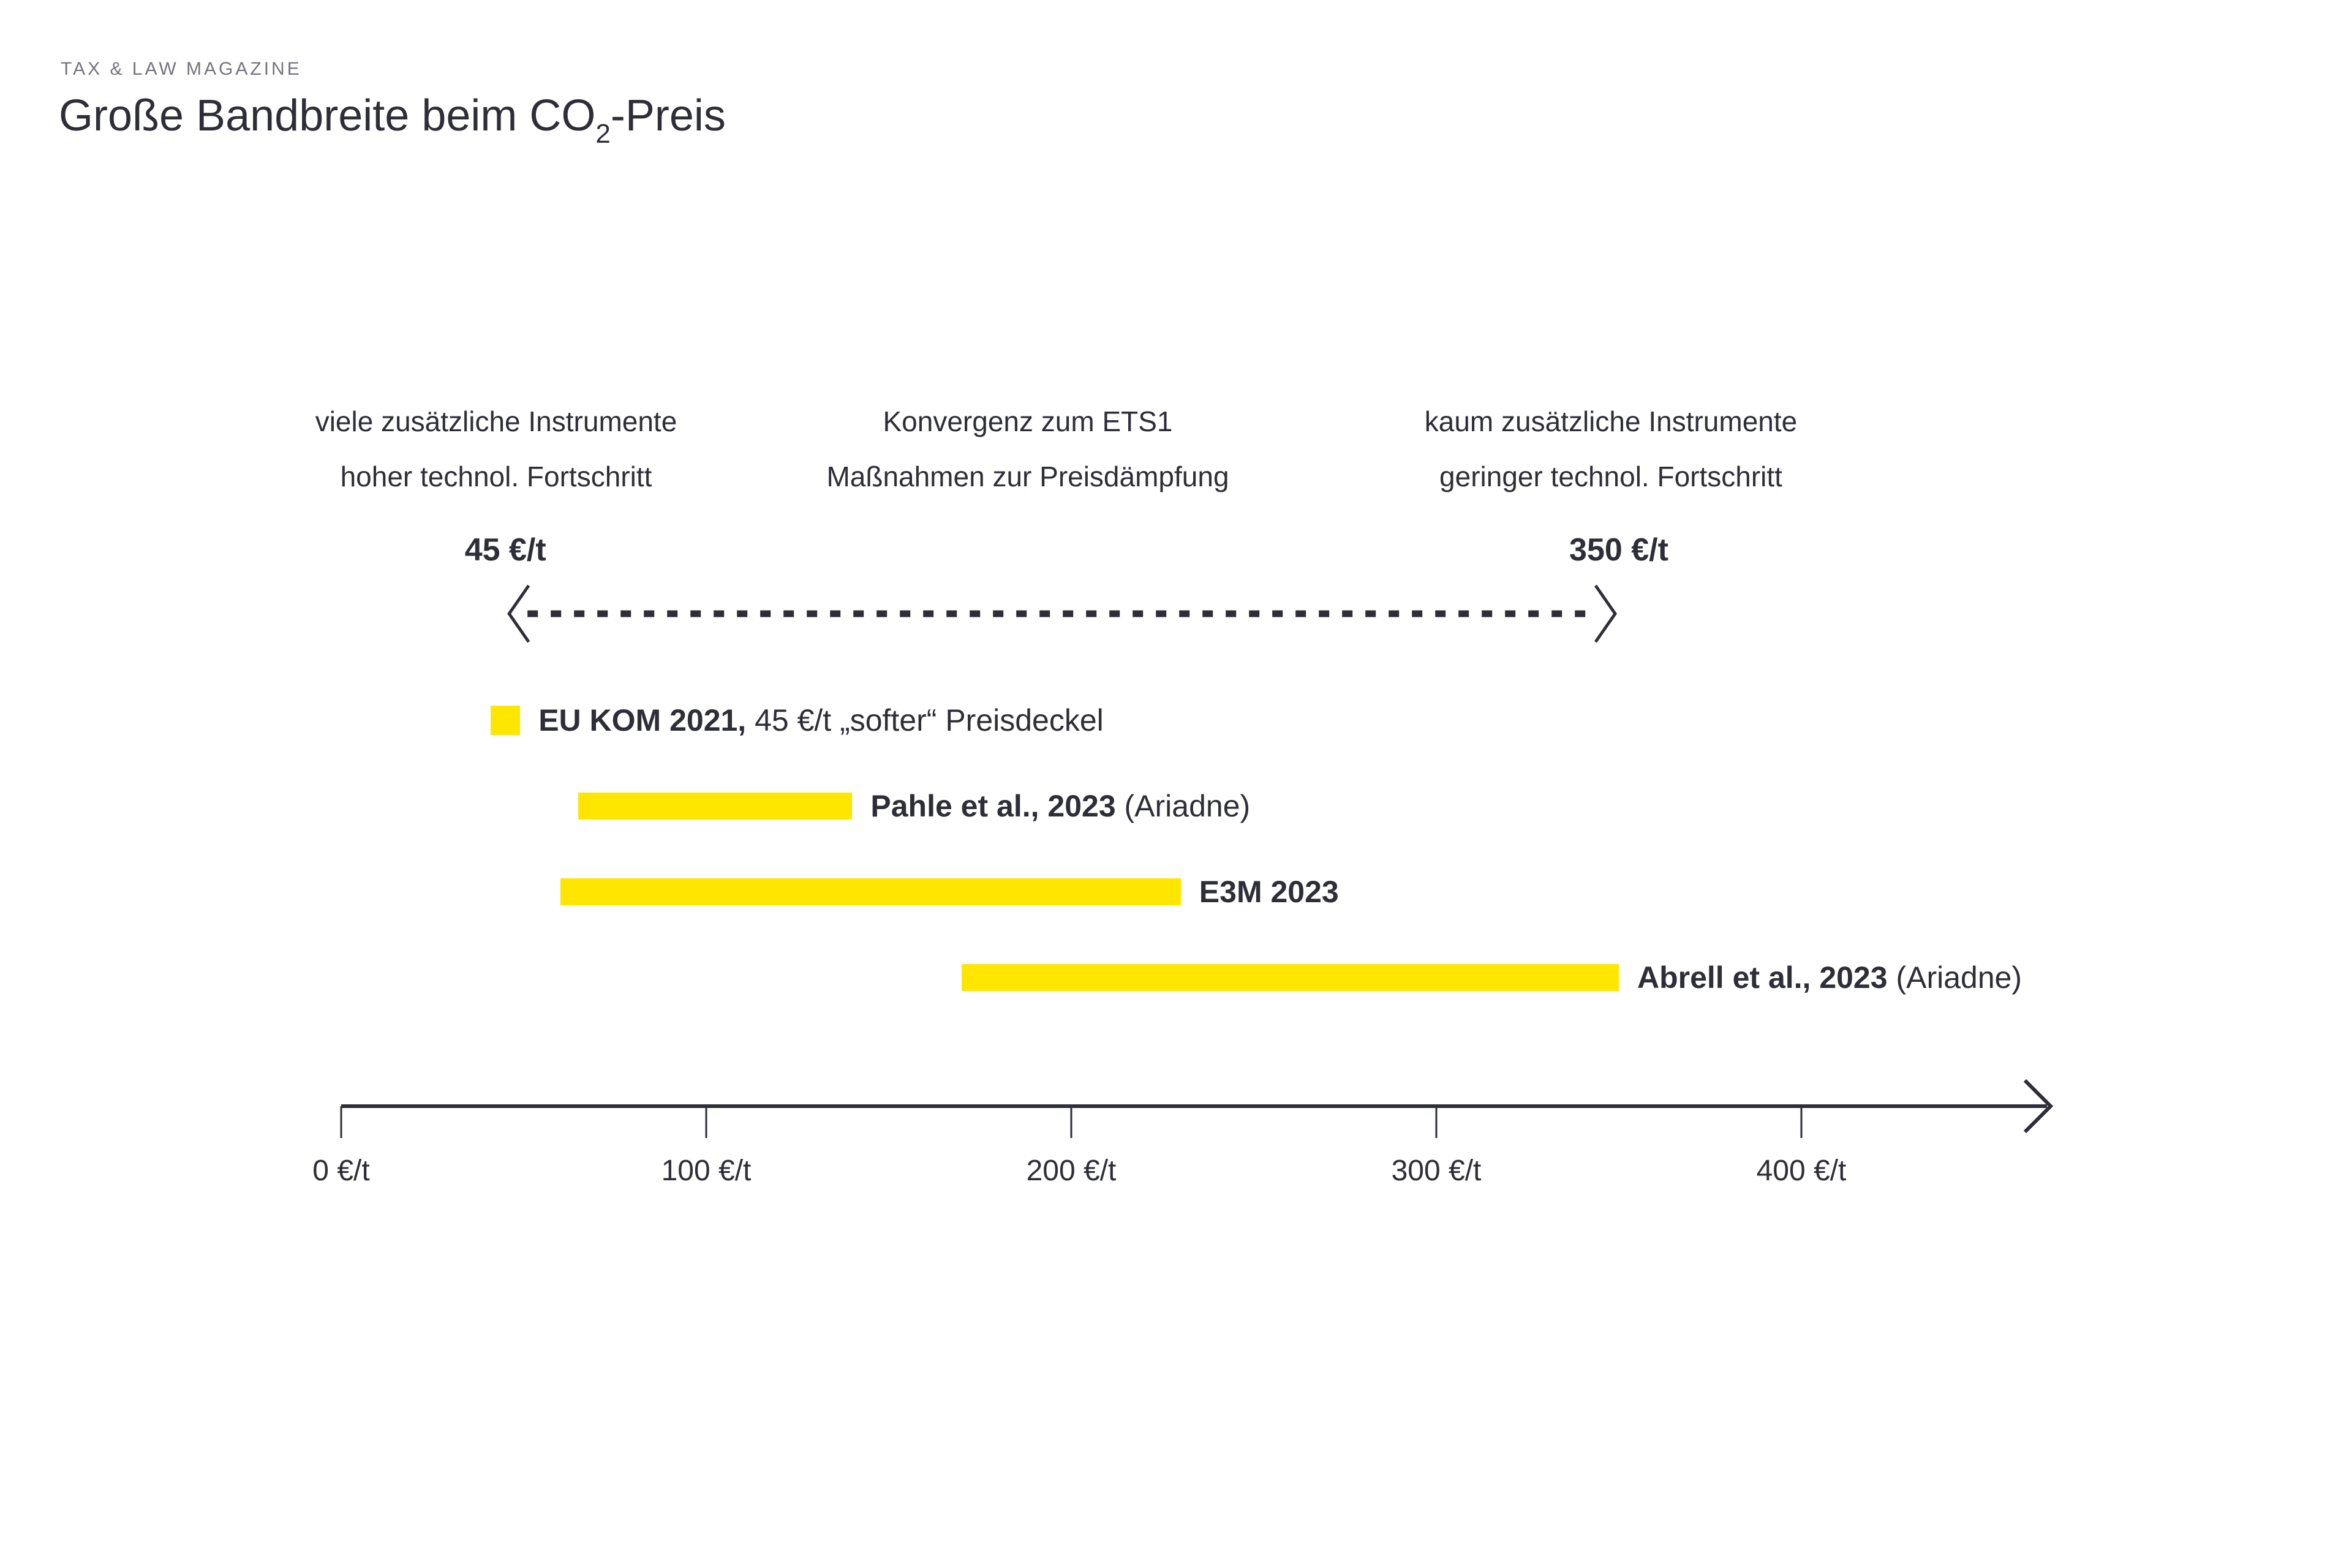  What do you see at coordinates (668, 116) in the screenshot?
I see `title-text-suffix: -Preis` at bounding box center [668, 116].